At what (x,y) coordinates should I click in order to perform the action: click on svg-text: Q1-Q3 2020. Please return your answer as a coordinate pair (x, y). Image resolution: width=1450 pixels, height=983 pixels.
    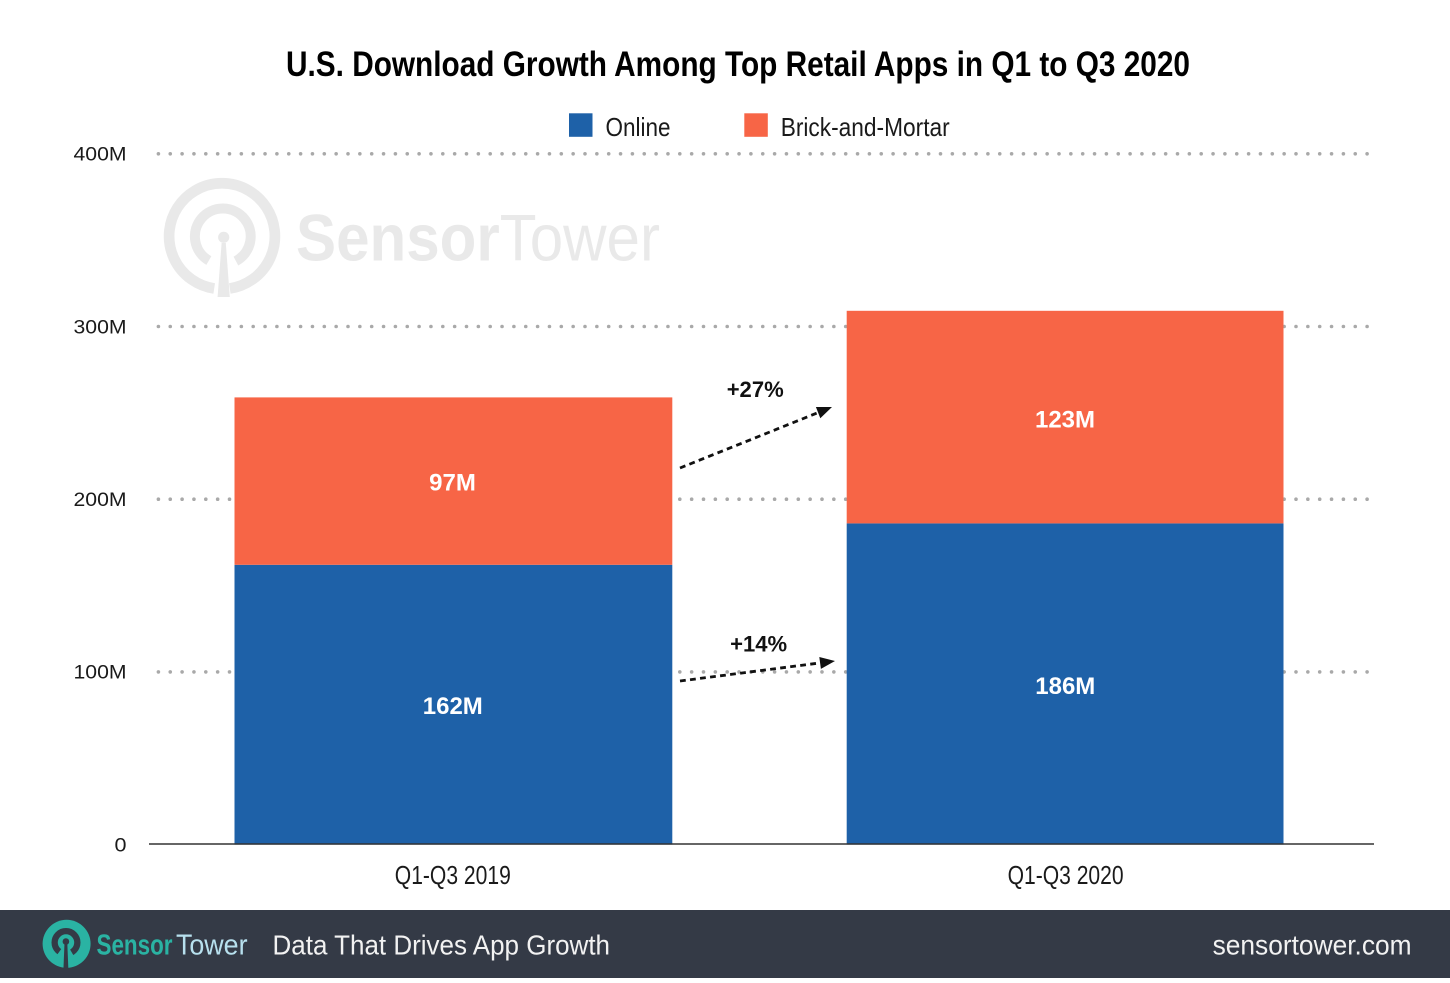
    Looking at the image, I should click on (1066, 875).